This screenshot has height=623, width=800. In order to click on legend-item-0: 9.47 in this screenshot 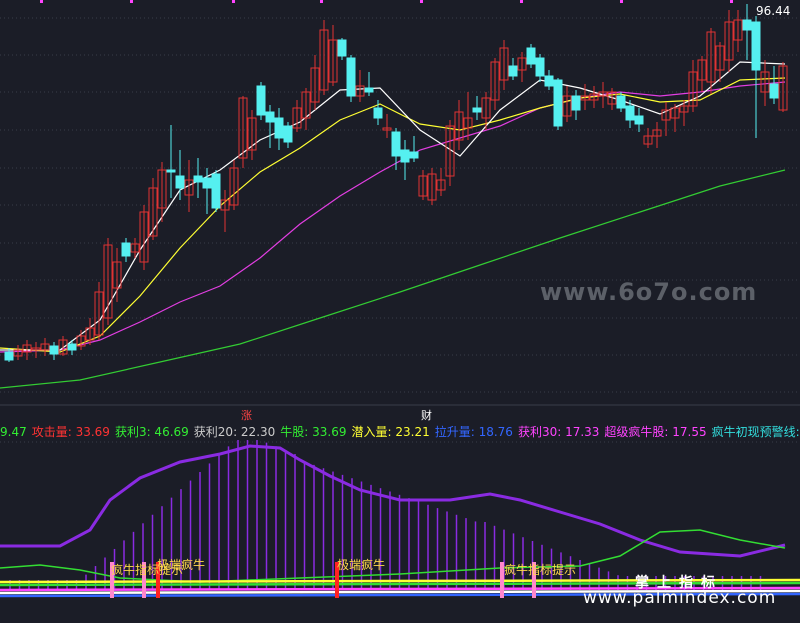, I will do `click(13, 432)`.